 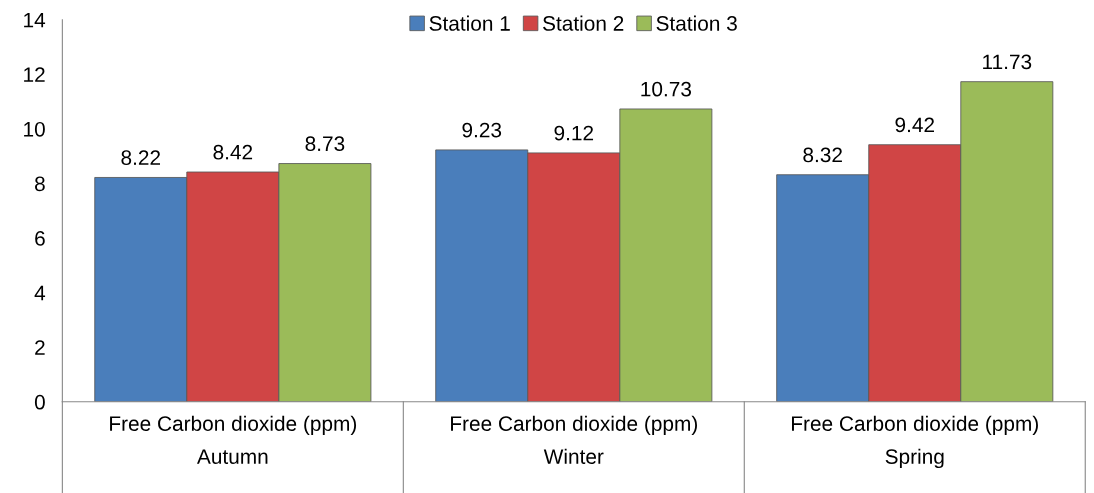 What do you see at coordinates (325, 144) in the screenshot?
I see `data-label: 8.73` at bounding box center [325, 144].